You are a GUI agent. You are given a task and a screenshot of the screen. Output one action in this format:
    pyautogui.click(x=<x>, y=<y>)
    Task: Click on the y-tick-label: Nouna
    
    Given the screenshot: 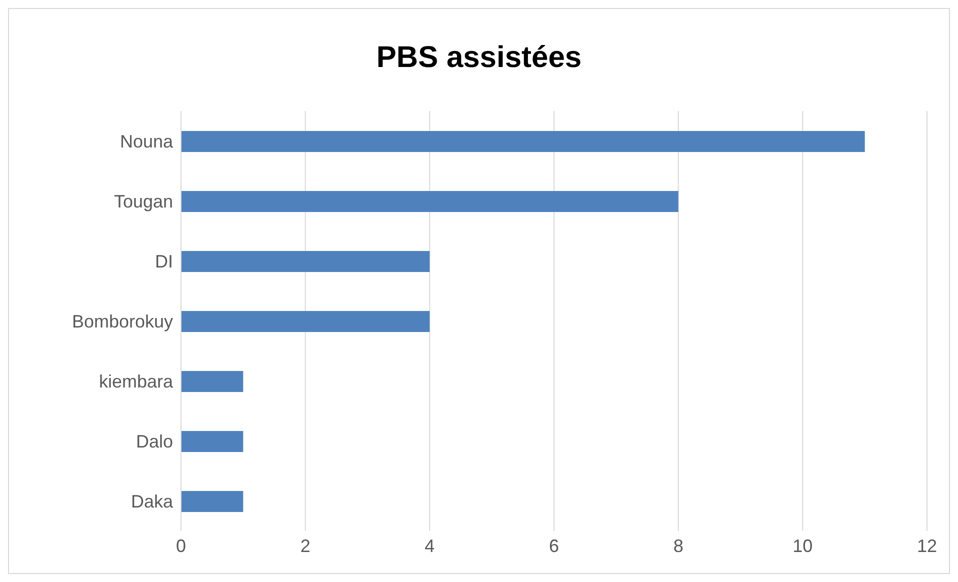 What is the action you would take?
    pyautogui.click(x=147, y=141)
    